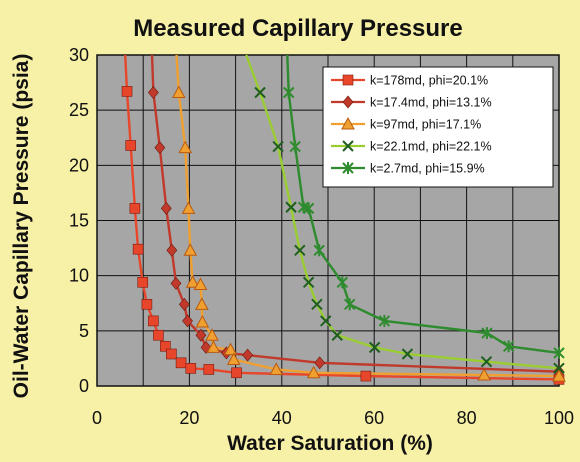  I want to click on y-tick-label: 0, so click(84, 386).